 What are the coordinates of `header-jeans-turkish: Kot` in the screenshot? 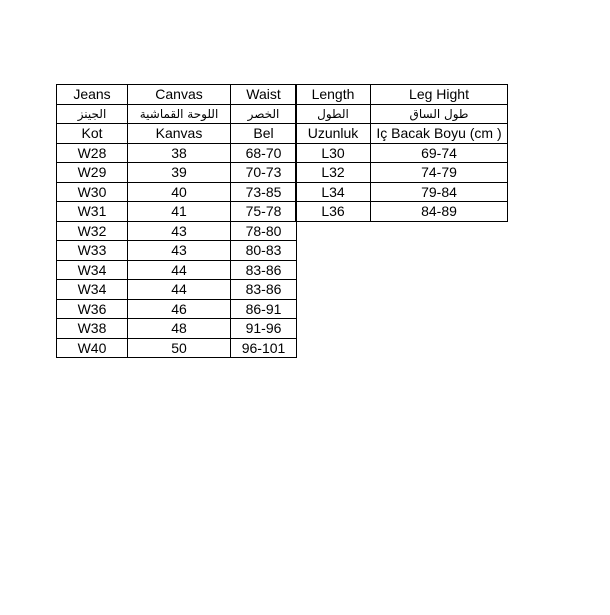 It's located at (92, 133).